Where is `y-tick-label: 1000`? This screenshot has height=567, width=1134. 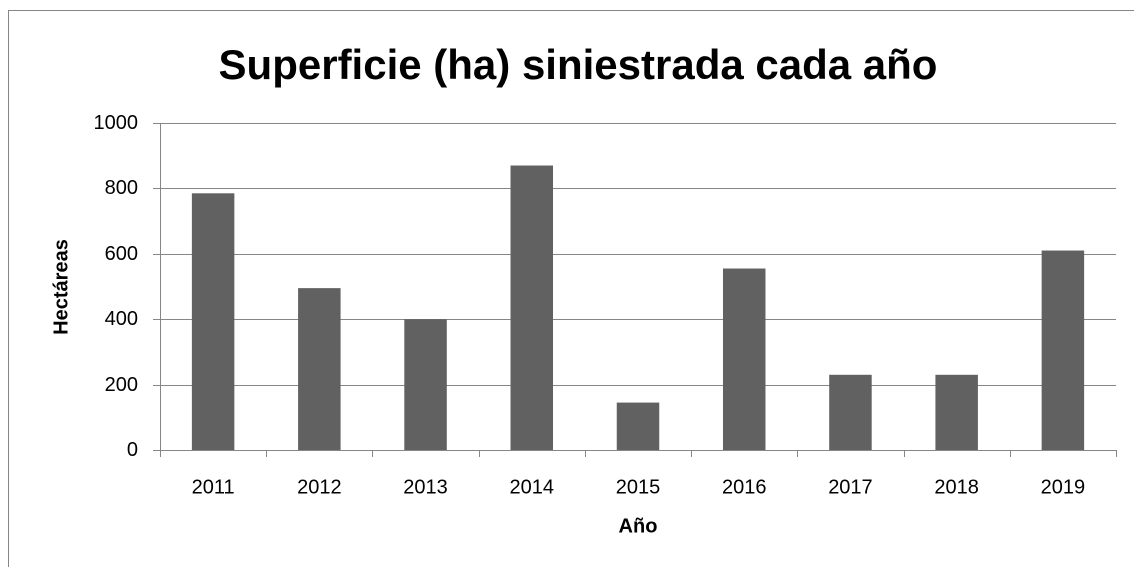 y-tick-label: 1000 is located at coordinates (116, 123).